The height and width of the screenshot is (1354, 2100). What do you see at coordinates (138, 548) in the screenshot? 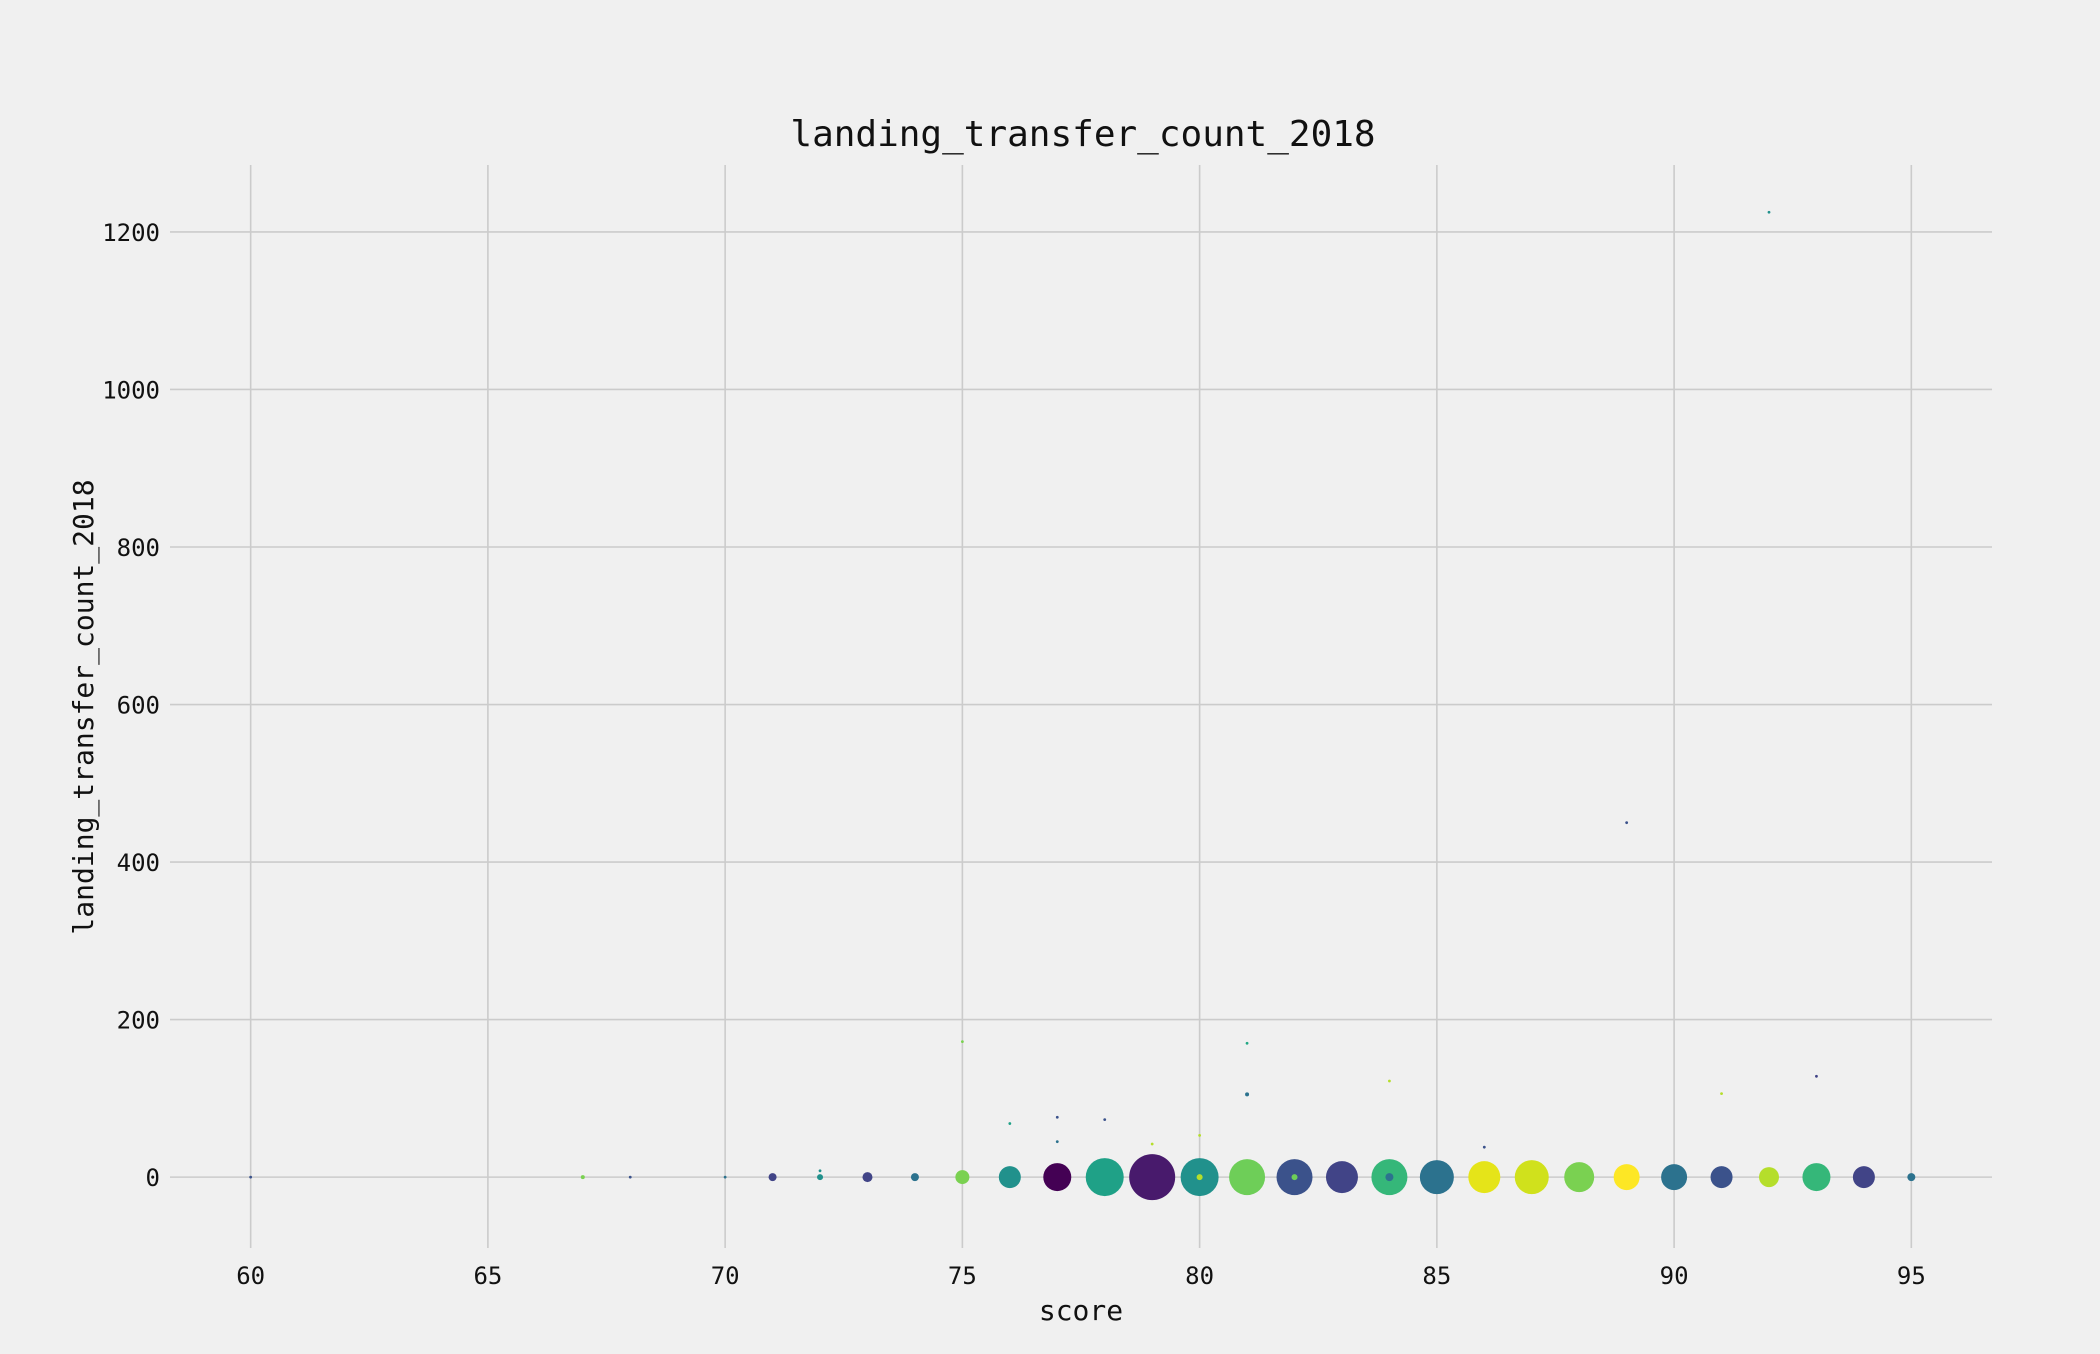
I see `y-tick-label: 800` at bounding box center [138, 548].